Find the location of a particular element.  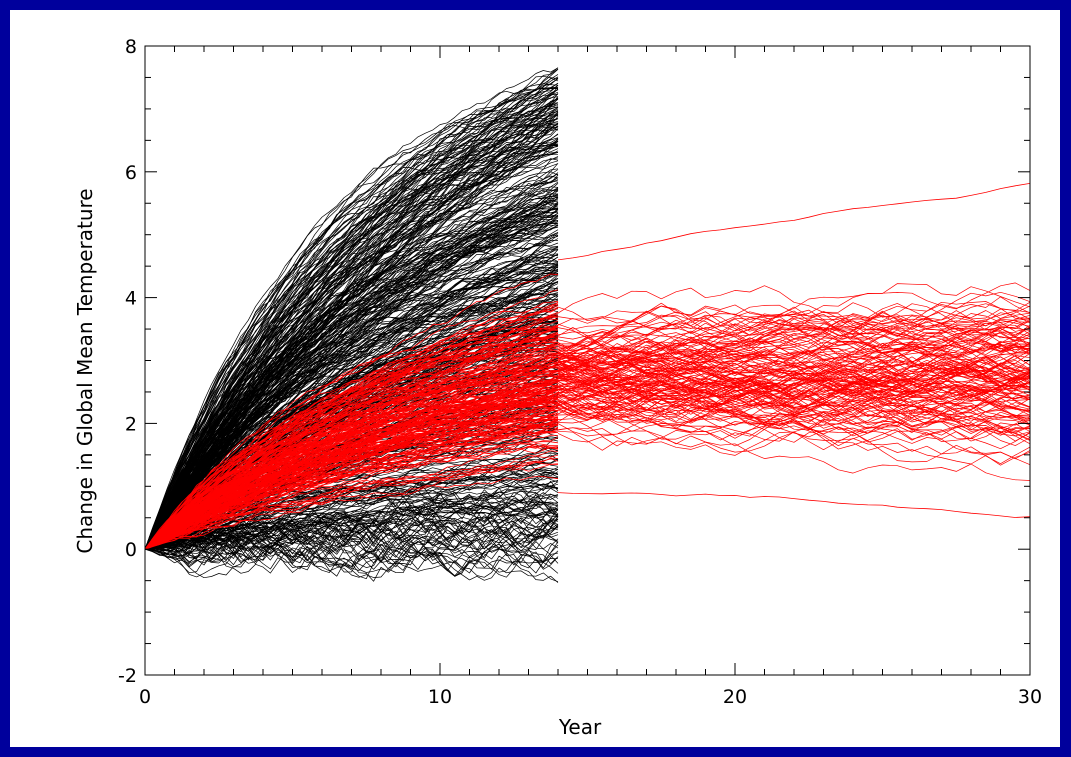

x-tick-label: 0 is located at coordinates (145, 697).